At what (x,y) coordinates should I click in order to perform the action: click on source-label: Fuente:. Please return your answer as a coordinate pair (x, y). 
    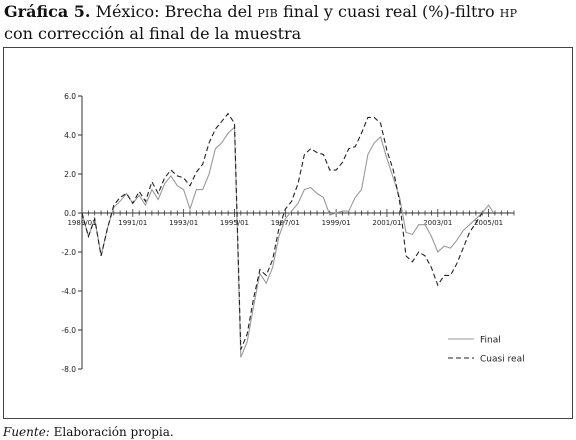
    Looking at the image, I should click on (26, 432).